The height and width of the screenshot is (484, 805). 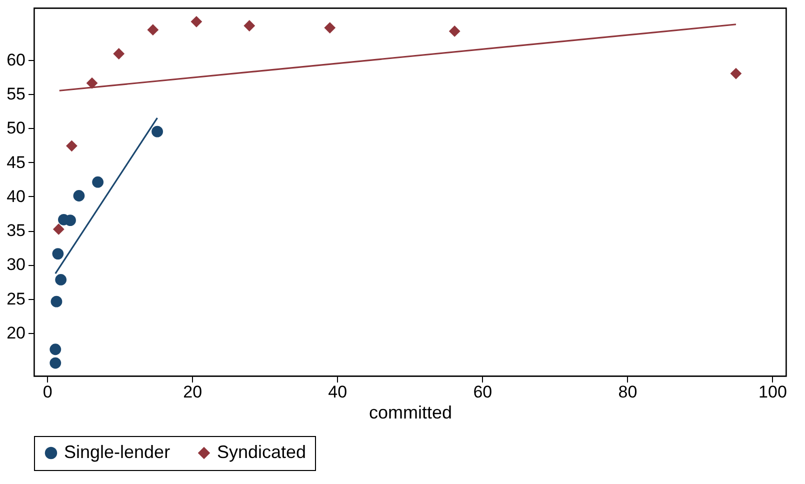 What do you see at coordinates (16, 298) in the screenshot?
I see `y-tick-label: 25` at bounding box center [16, 298].